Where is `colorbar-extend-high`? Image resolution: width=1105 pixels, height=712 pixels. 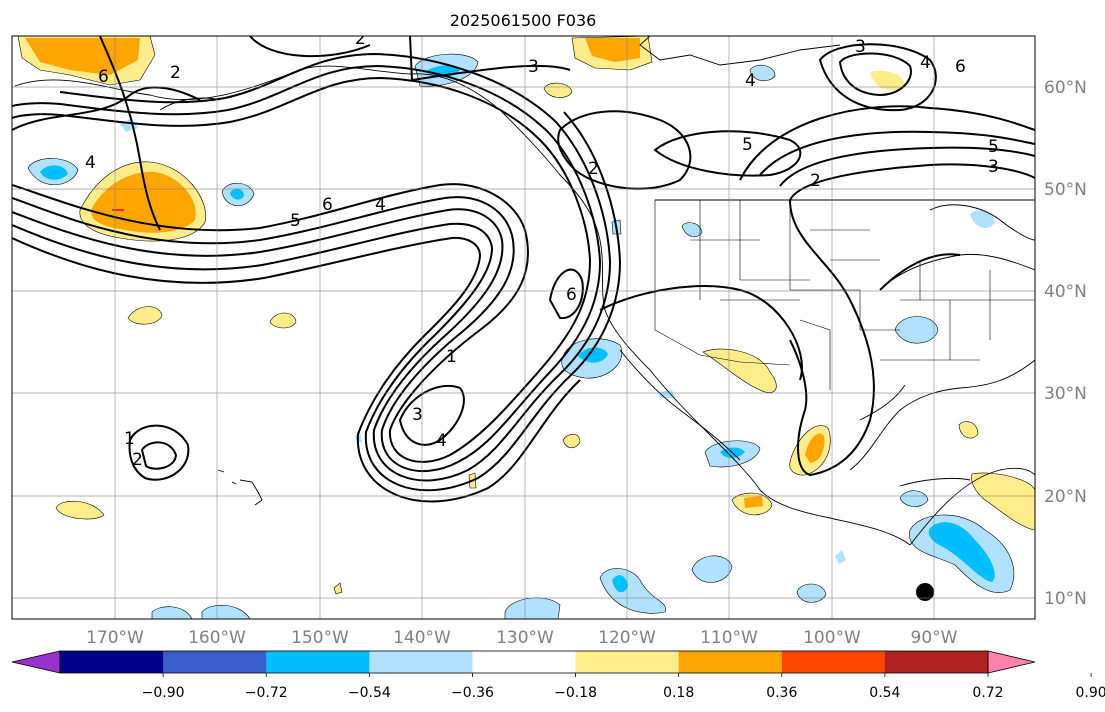
colorbar-extend-high is located at coordinates (1011, 662).